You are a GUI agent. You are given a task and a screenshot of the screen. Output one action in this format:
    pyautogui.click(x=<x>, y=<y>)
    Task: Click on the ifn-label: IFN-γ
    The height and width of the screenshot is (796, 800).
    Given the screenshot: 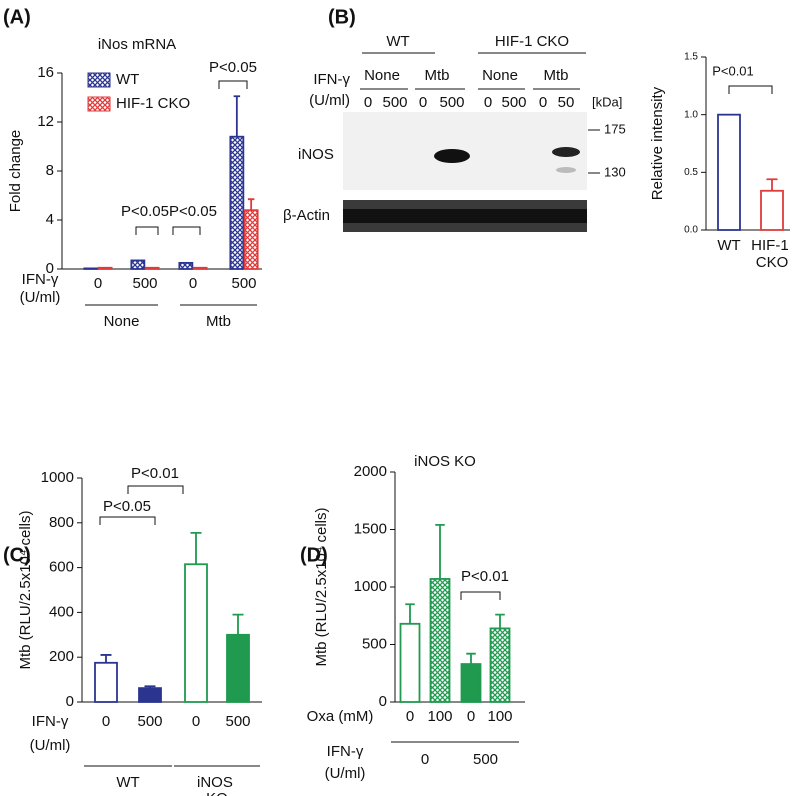 What is the action you would take?
    pyautogui.click(x=331, y=79)
    